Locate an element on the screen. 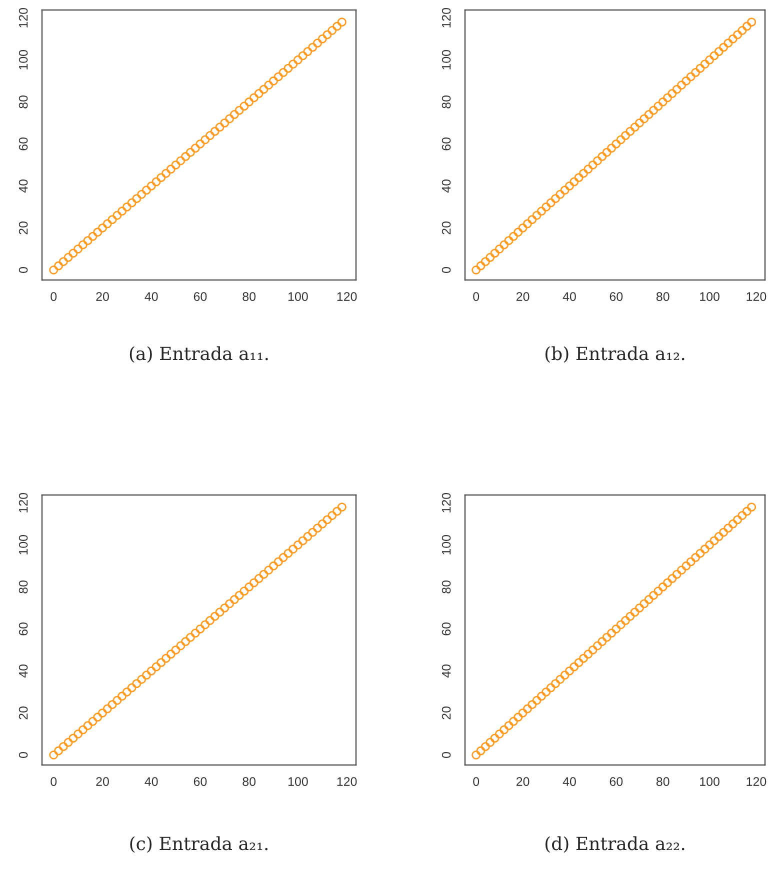 The image size is (780, 886). text: (d) Entrada a₂₂. is located at coordinates (614, 844).